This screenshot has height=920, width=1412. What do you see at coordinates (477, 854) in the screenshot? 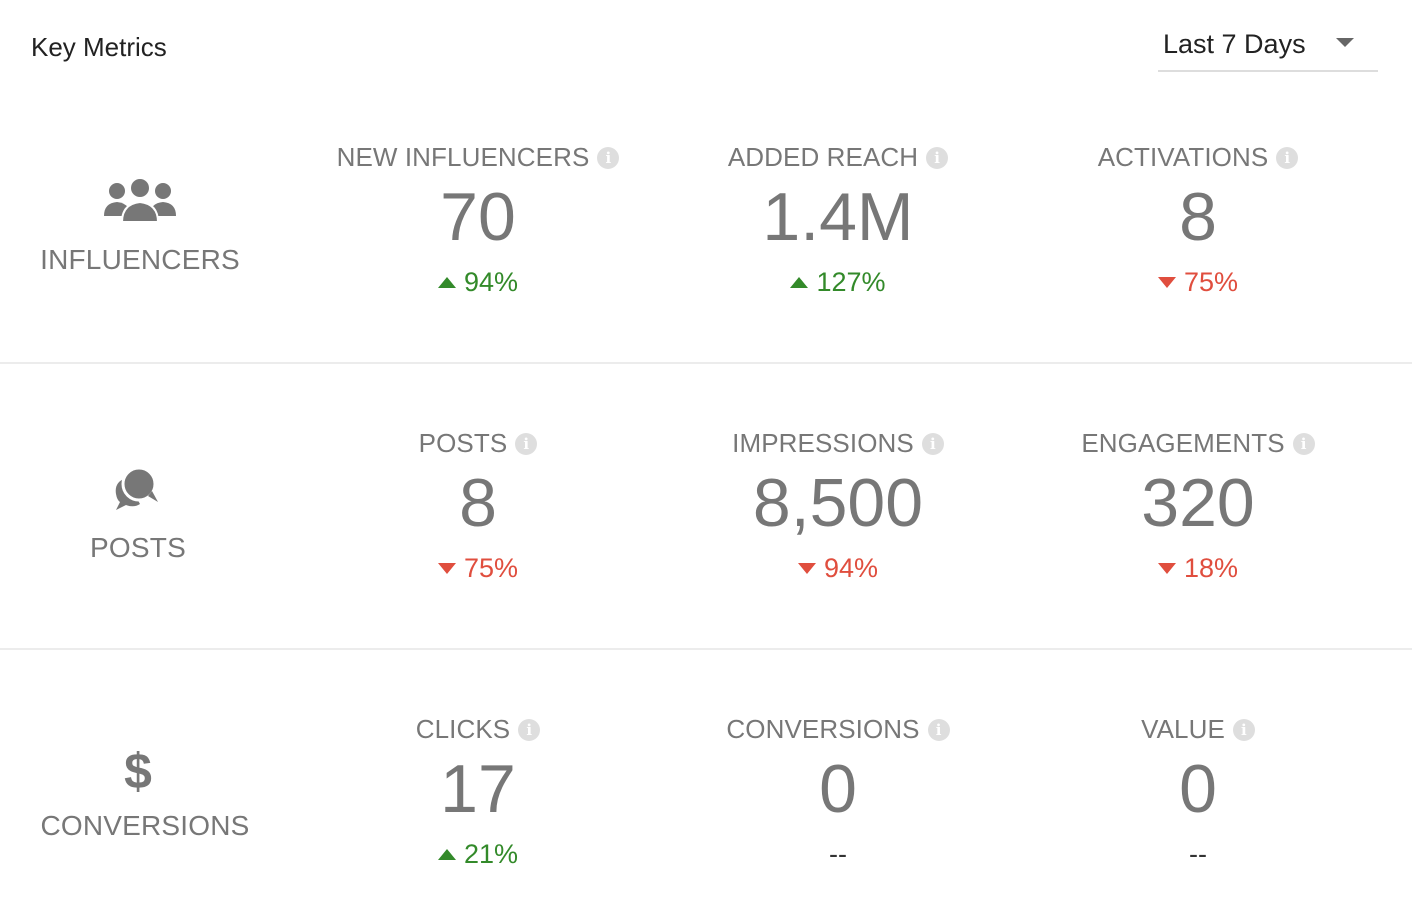
I see `metric-change: 21%` at bounding box center [477, 854].